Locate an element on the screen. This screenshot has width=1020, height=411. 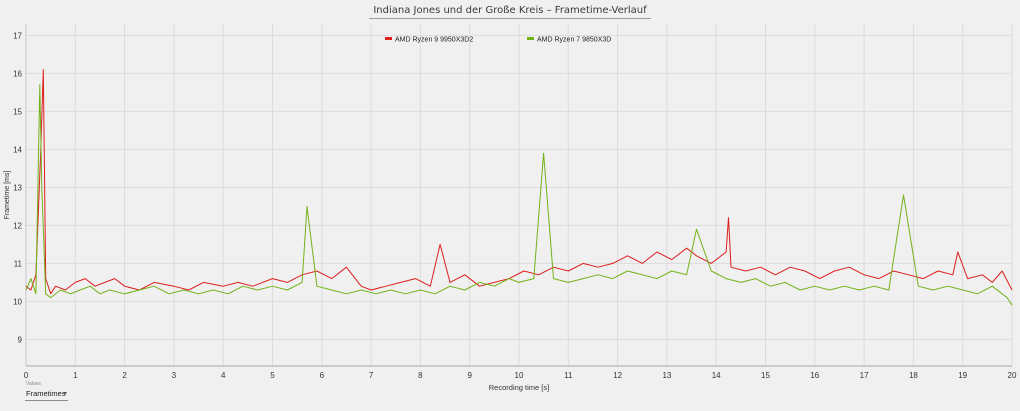
x-tick-label: 8 is located at coordinates (420, 375).